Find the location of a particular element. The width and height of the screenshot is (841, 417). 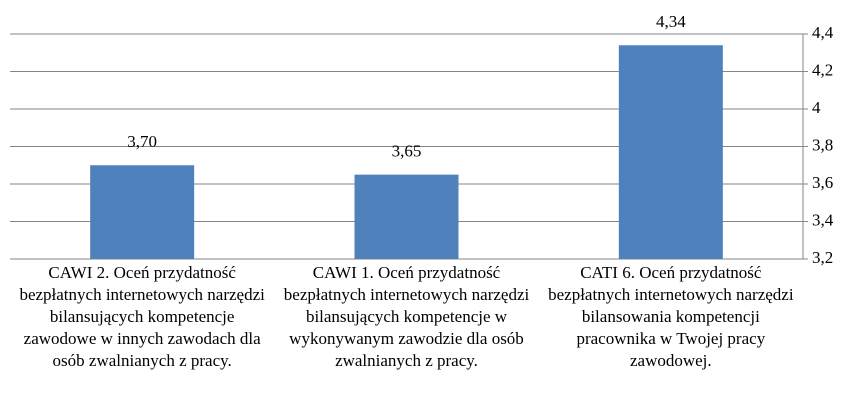

y-tick-label: 3,4 is located at coordinates (823, 219).